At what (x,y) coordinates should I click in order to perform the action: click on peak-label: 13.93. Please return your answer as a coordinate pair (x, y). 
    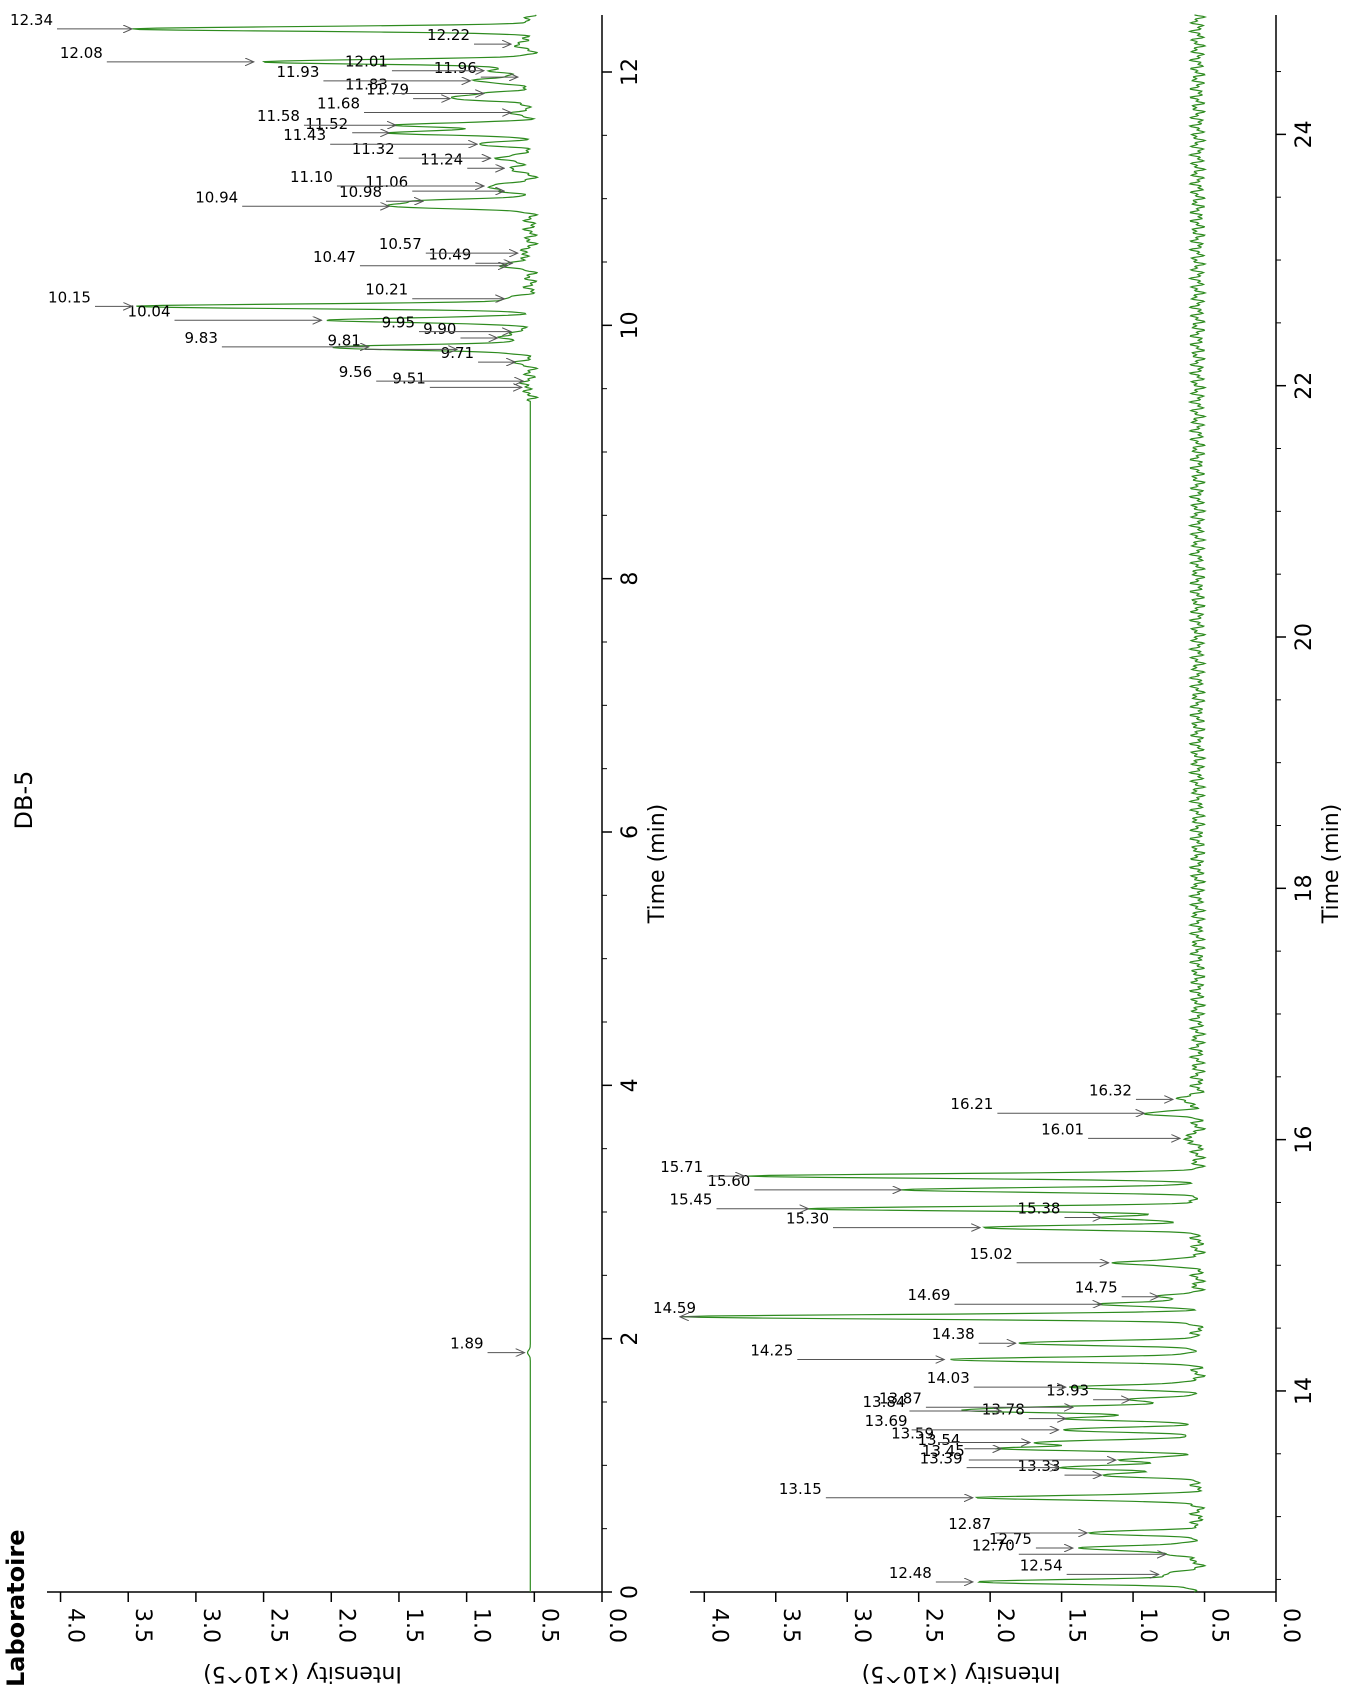
    Looking at the image, I should click on (1067, 1391).